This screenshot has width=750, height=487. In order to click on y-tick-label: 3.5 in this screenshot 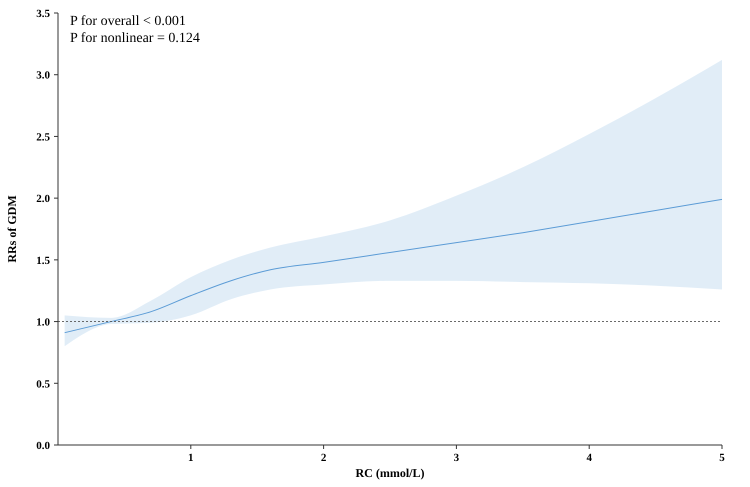, I will do `click(43, 14)`.